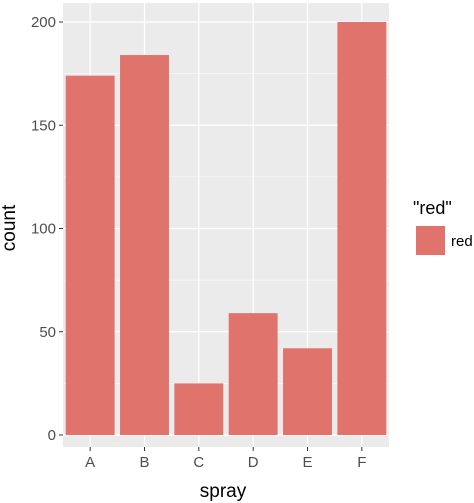  Describe the element at coordinates (90, 255) in the screenshot. I see `bar-a` at that location.